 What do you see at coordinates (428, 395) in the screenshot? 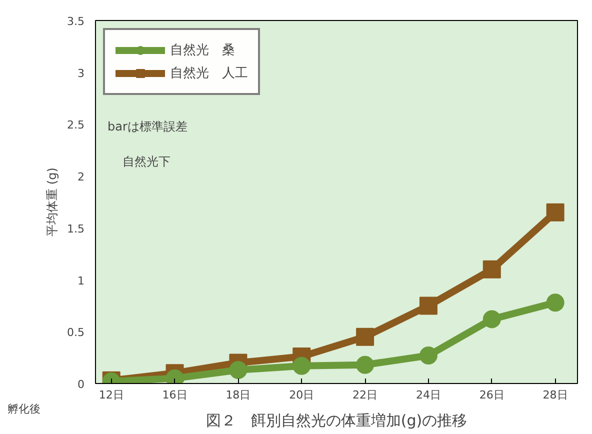
I see `x-tick-label: 24日` at bounding box center [428, 395].